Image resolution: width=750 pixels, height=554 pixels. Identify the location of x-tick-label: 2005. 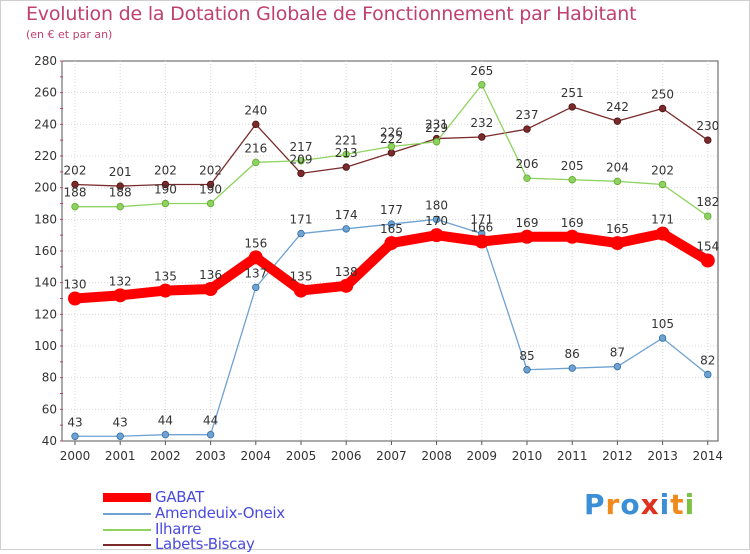
(301, 456).